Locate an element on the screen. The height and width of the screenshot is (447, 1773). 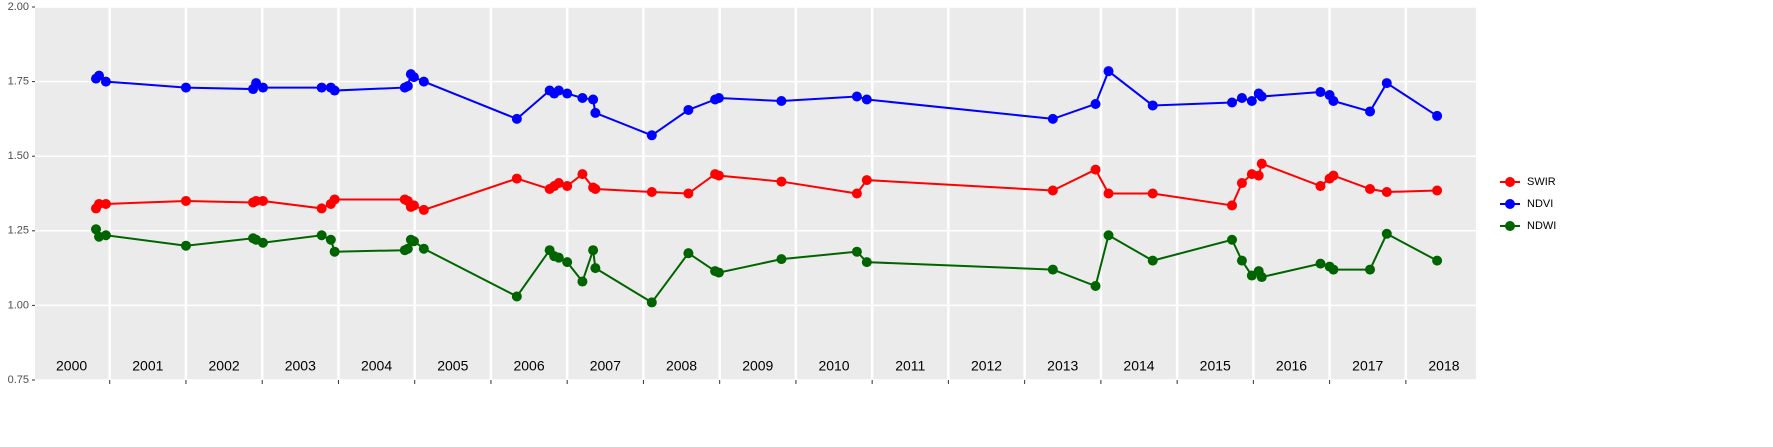
x-tick-label: 2005 is located at coordinates (452, 366).